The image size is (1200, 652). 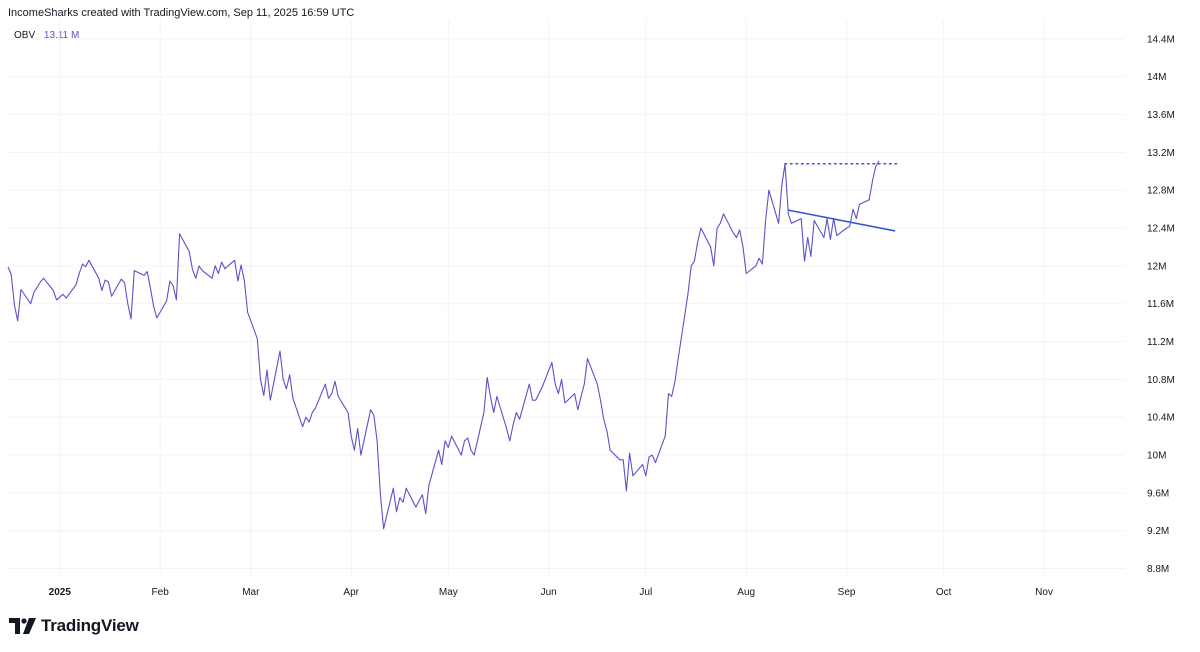 I want to click on x-tick-label: Jun, so click(x=549, y=592).